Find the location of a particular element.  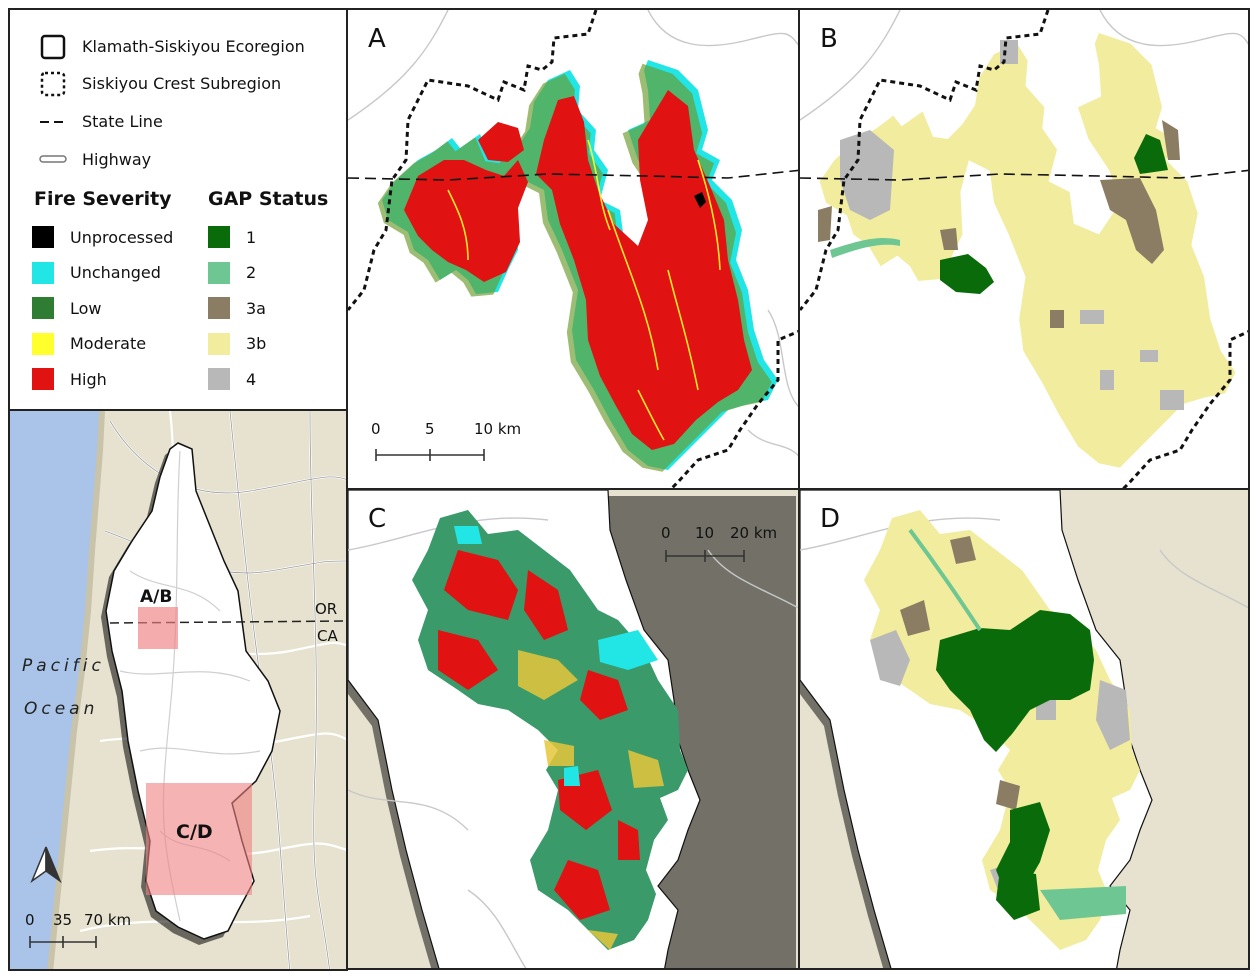

legend-item-label: Low is located at coordinates (86, 308).